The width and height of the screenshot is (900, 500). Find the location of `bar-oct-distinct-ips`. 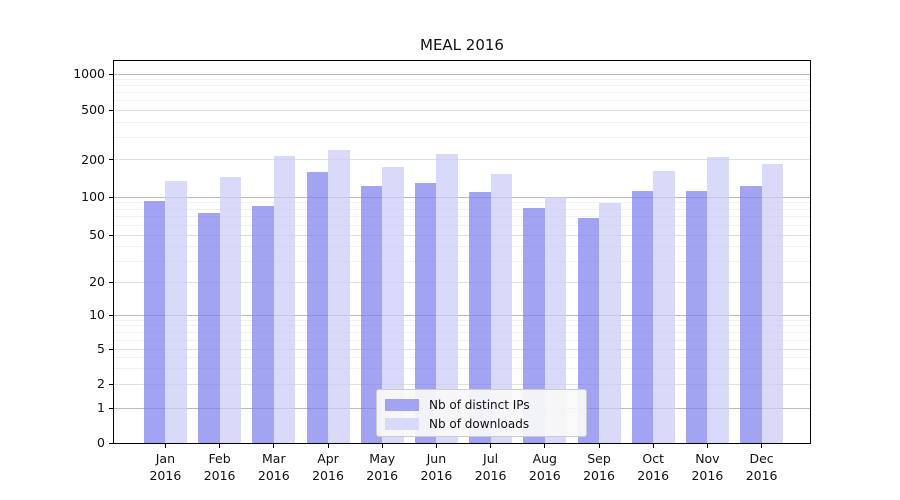

bar-oct-distinct-ips is located at coordinates (642, 316).